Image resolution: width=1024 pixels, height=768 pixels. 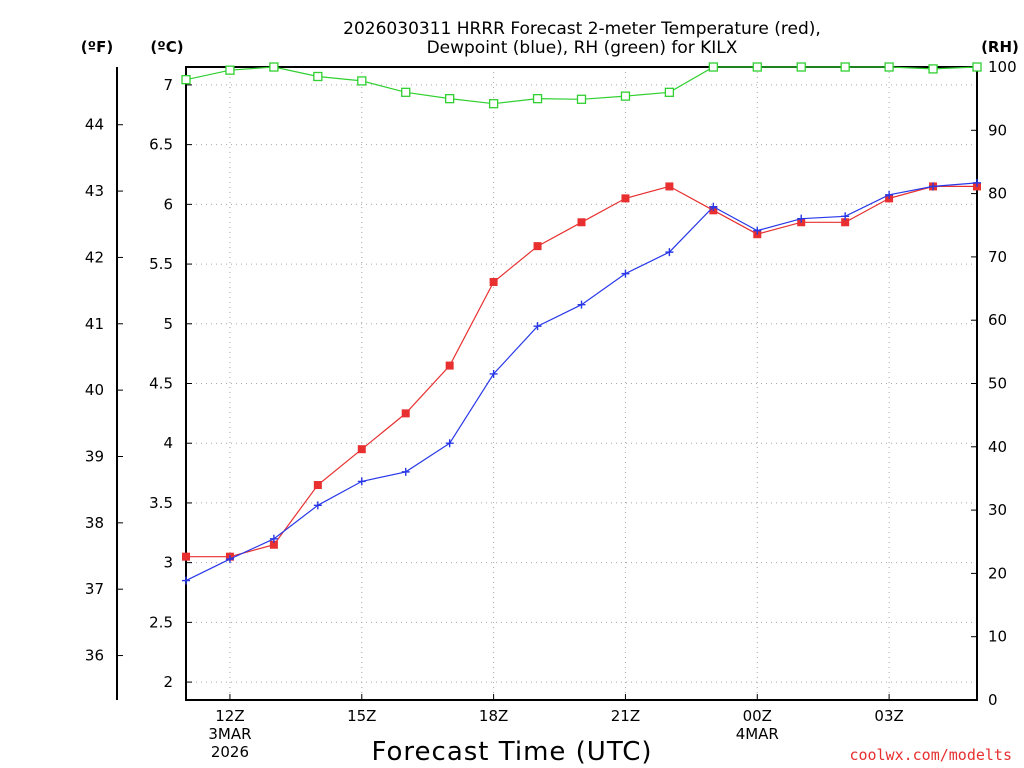 I want to click on rh-tick-label: 90, so click(x=997, y=130).